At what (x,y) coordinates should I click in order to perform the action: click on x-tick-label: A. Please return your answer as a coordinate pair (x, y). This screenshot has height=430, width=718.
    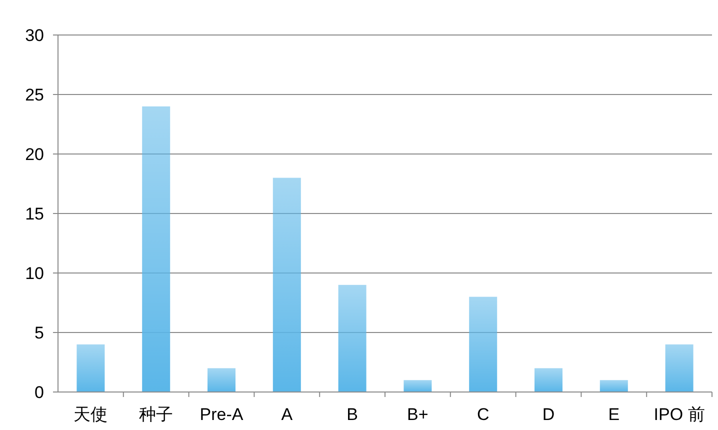
    Looking at the image, I should click on (287, 414).